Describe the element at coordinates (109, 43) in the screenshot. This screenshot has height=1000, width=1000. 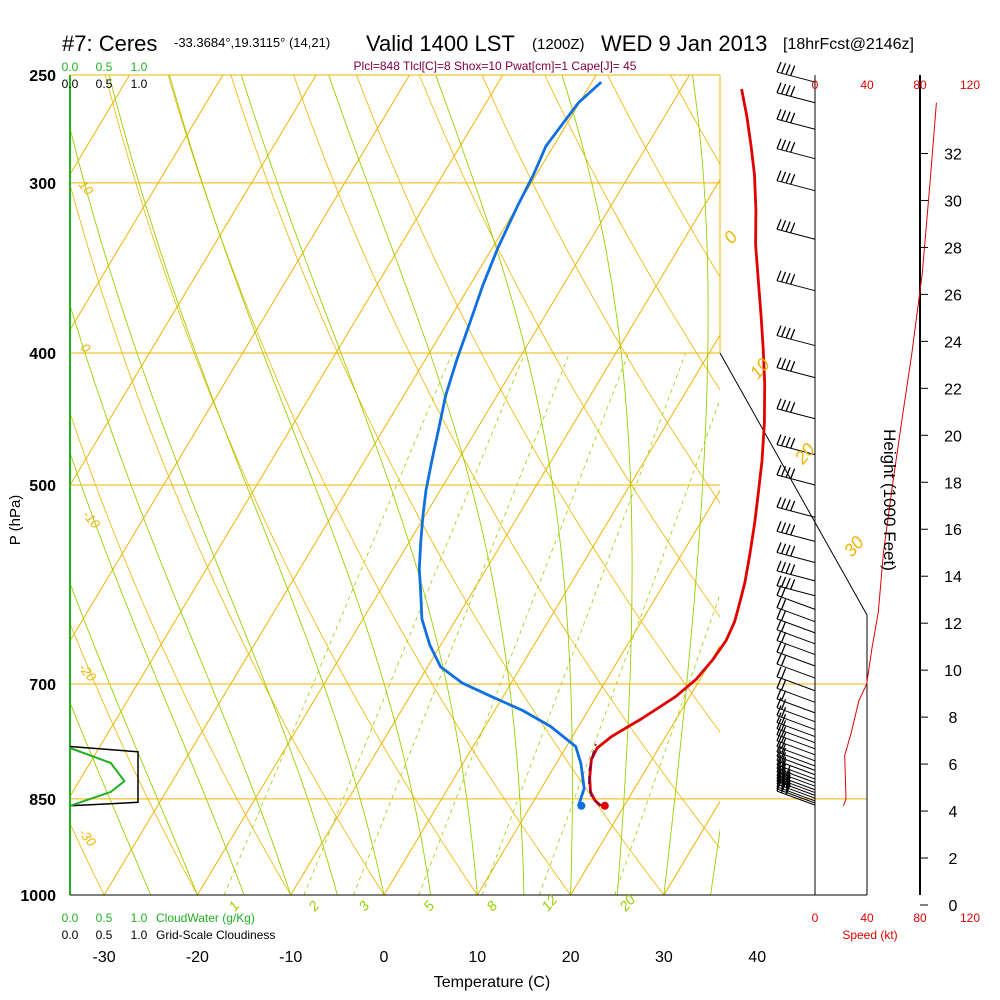
I see `station-title: #7: Ceres` at that location.